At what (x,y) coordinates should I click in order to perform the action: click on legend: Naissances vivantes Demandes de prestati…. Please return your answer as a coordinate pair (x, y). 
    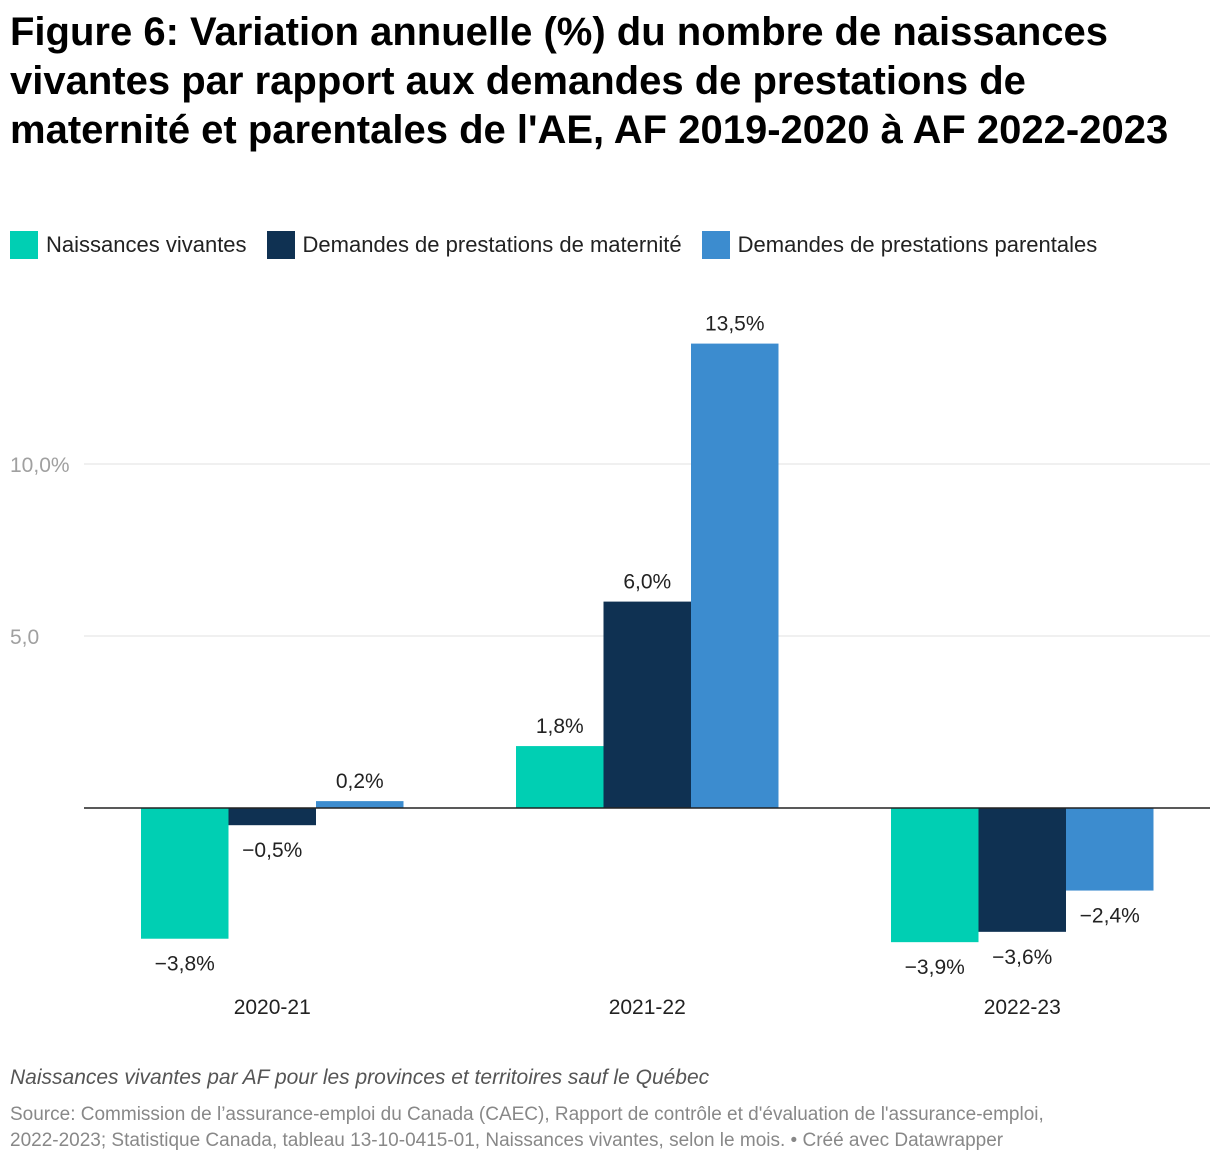
    Looking at the image, I should click on (553, 245).